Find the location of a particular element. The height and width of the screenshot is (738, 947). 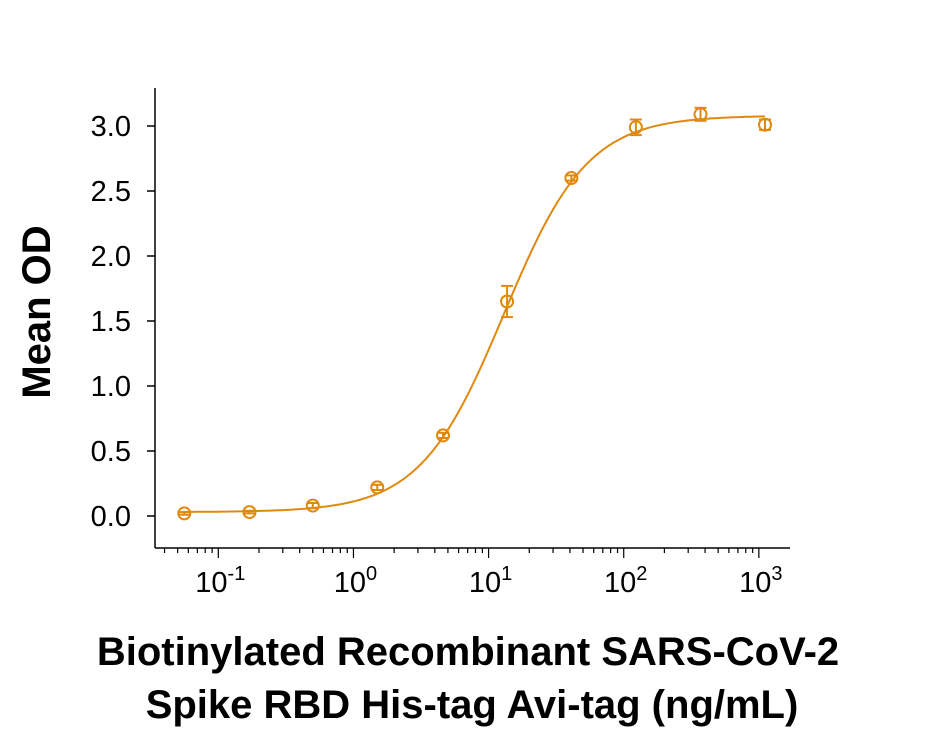

x-axis-label-line1: Biotinylated Recombinant SARS-CoV-2 is located at coordinates (468, 652).